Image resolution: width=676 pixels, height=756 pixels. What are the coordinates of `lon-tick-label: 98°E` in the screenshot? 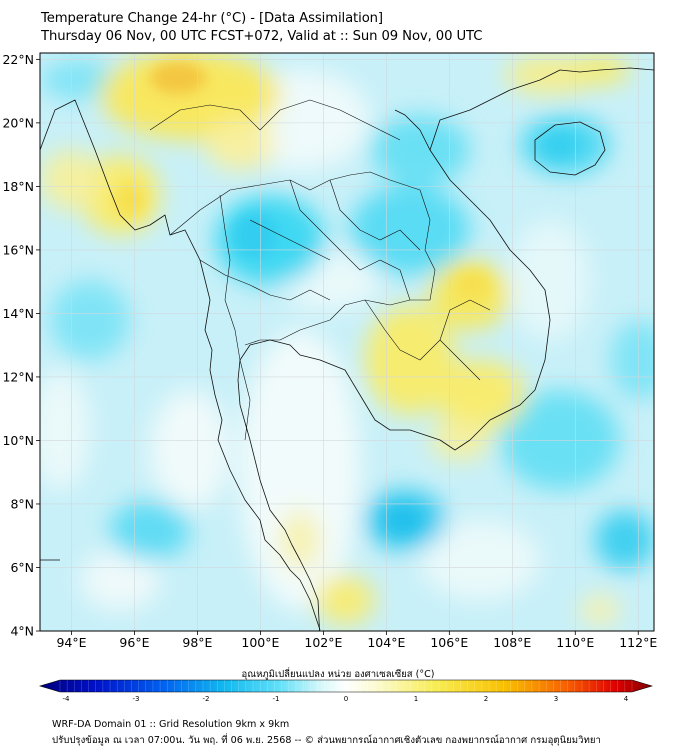 It's located at (197, 642).